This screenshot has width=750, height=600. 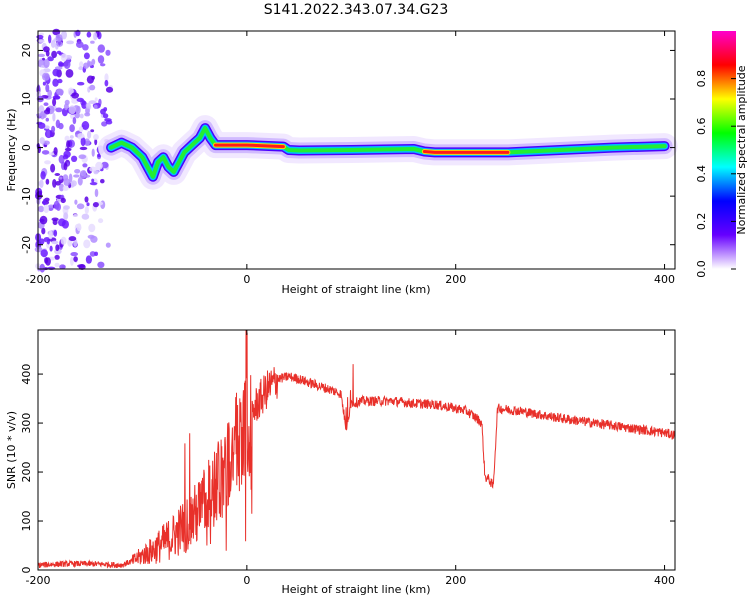 I want to click on y-tick-label: 100, so click(x=26, y=521).